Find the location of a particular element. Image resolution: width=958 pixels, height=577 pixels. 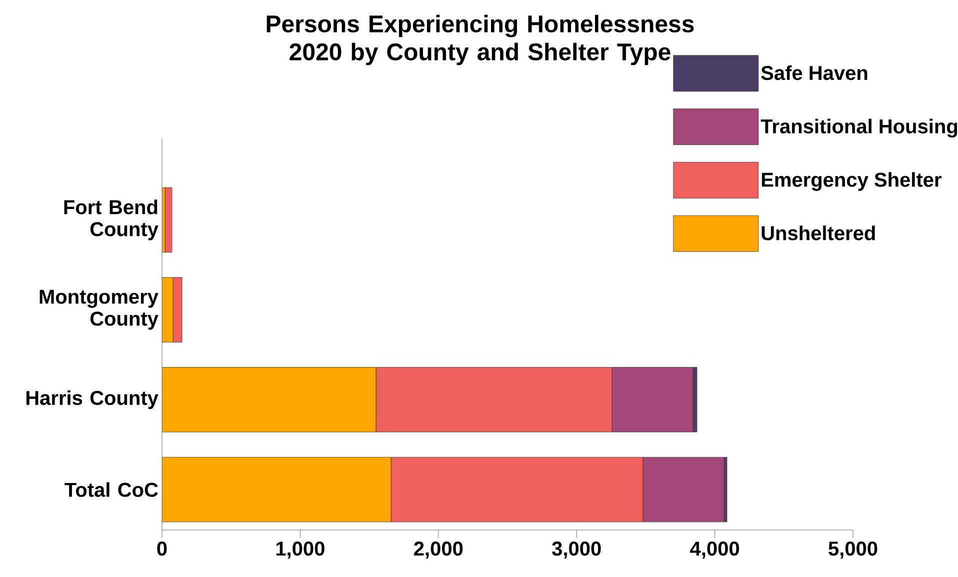

y-tick-label: Total CoC is located at coordinates (111, 489).